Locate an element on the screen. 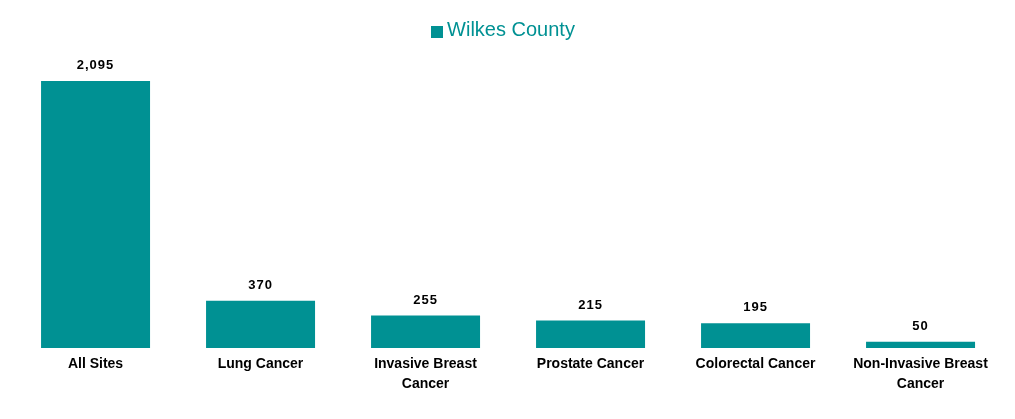 The image size is (1015, 419). x-tick-label: Invasive Breast Cancer is located at coordinates (426, 373).